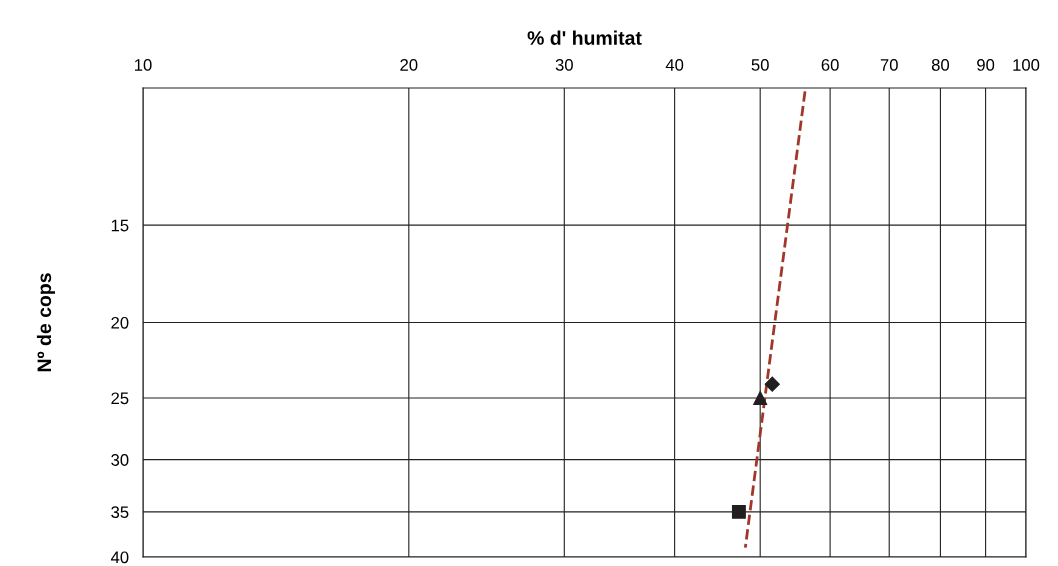 This screenshot has height=566, width=1058. I want to click on y-axis-title: Nº de cops, so click(46, 322).